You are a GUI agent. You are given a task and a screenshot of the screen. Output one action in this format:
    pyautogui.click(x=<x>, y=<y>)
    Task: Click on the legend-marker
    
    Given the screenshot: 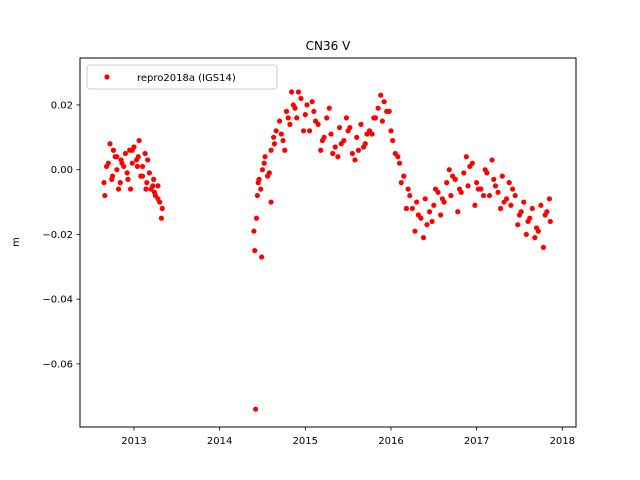 What is the action you would take?
    pyautogui.click(x=107, y=77)
    